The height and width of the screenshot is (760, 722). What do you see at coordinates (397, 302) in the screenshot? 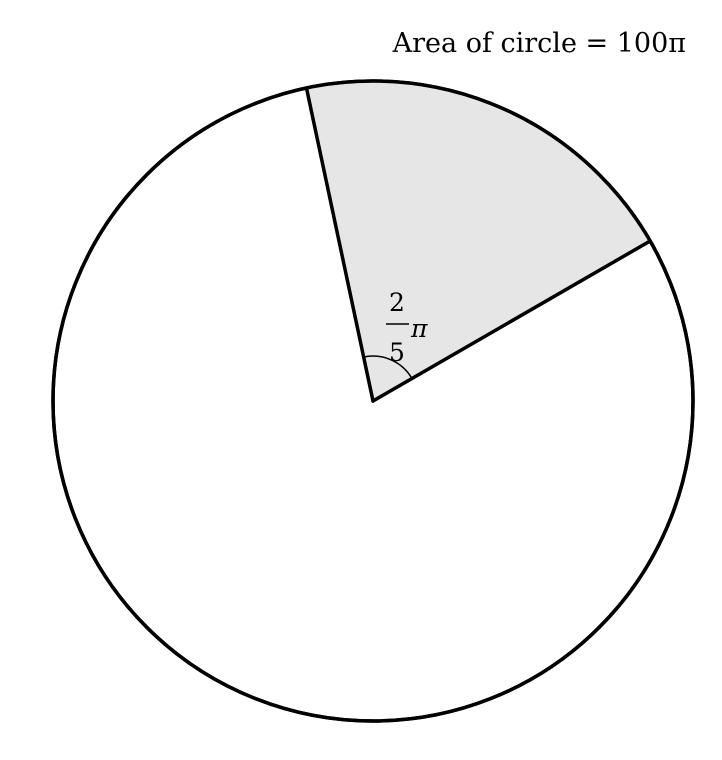
I see `angle-numerator: 2` at bounding box center [397, 302].